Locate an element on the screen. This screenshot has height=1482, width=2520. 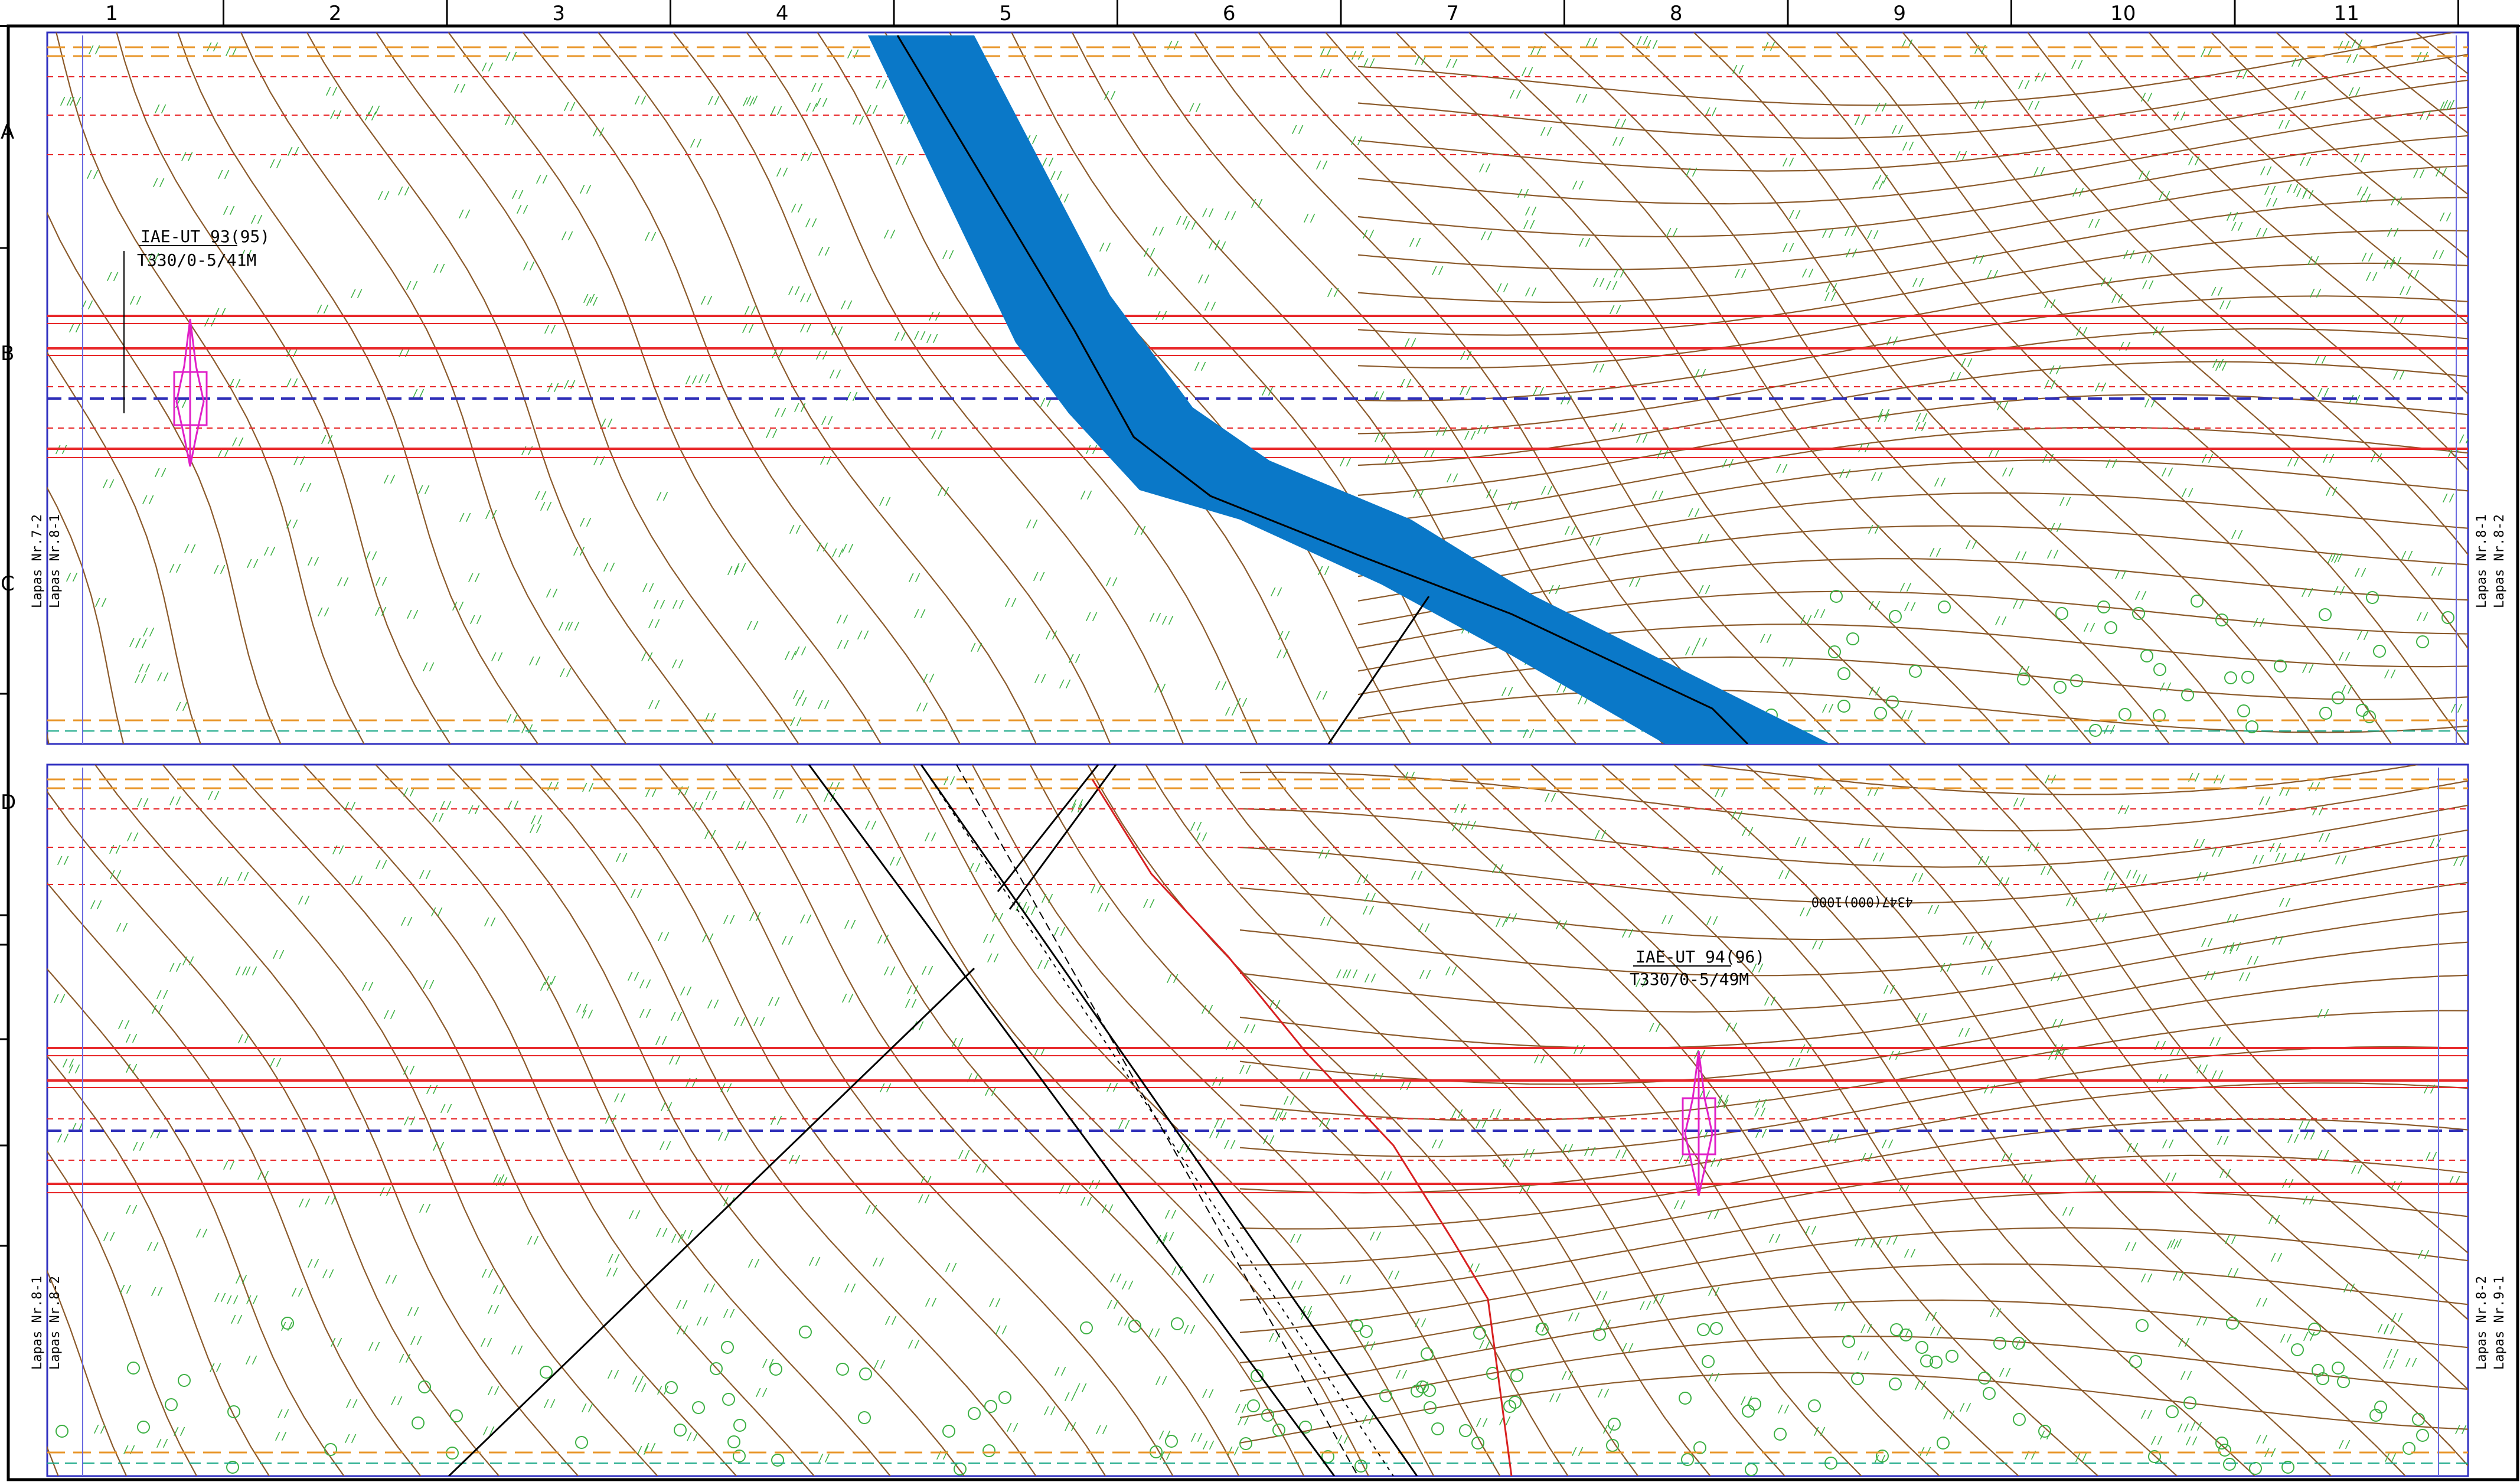
column-label-1: 1 is located at coordinates (111, 14).